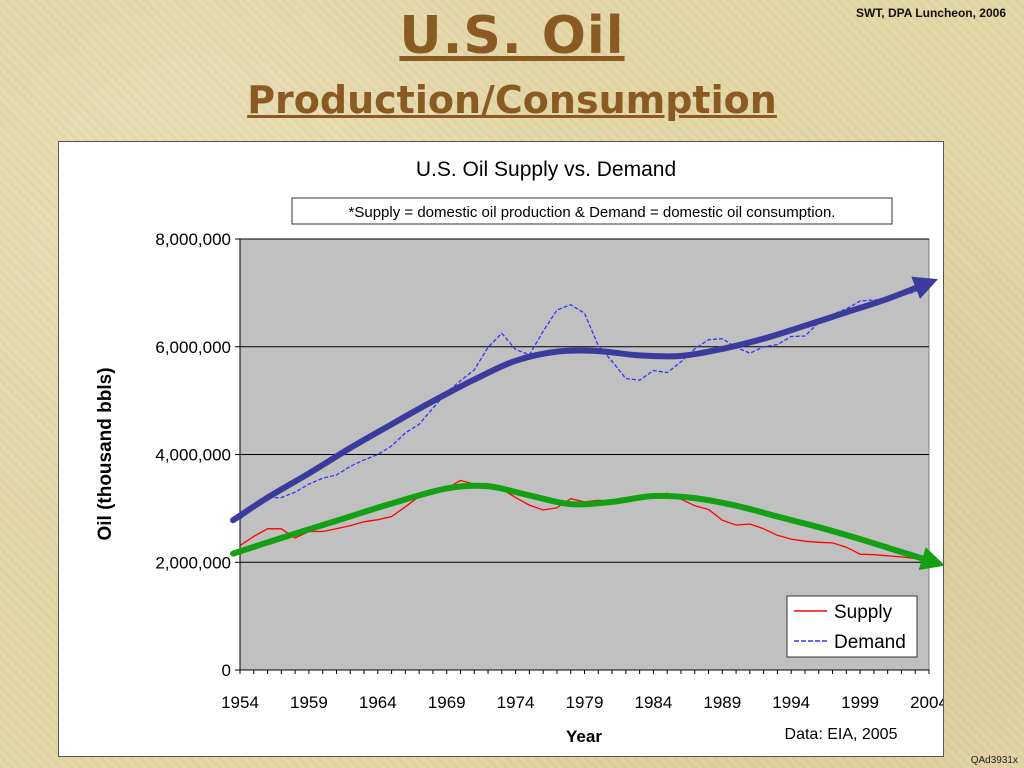 This screenshot has height=768, width=1024. Describe the element at coordinates (378, 702) in the screenshot. I see `x-tick-label: 1964` at that location.